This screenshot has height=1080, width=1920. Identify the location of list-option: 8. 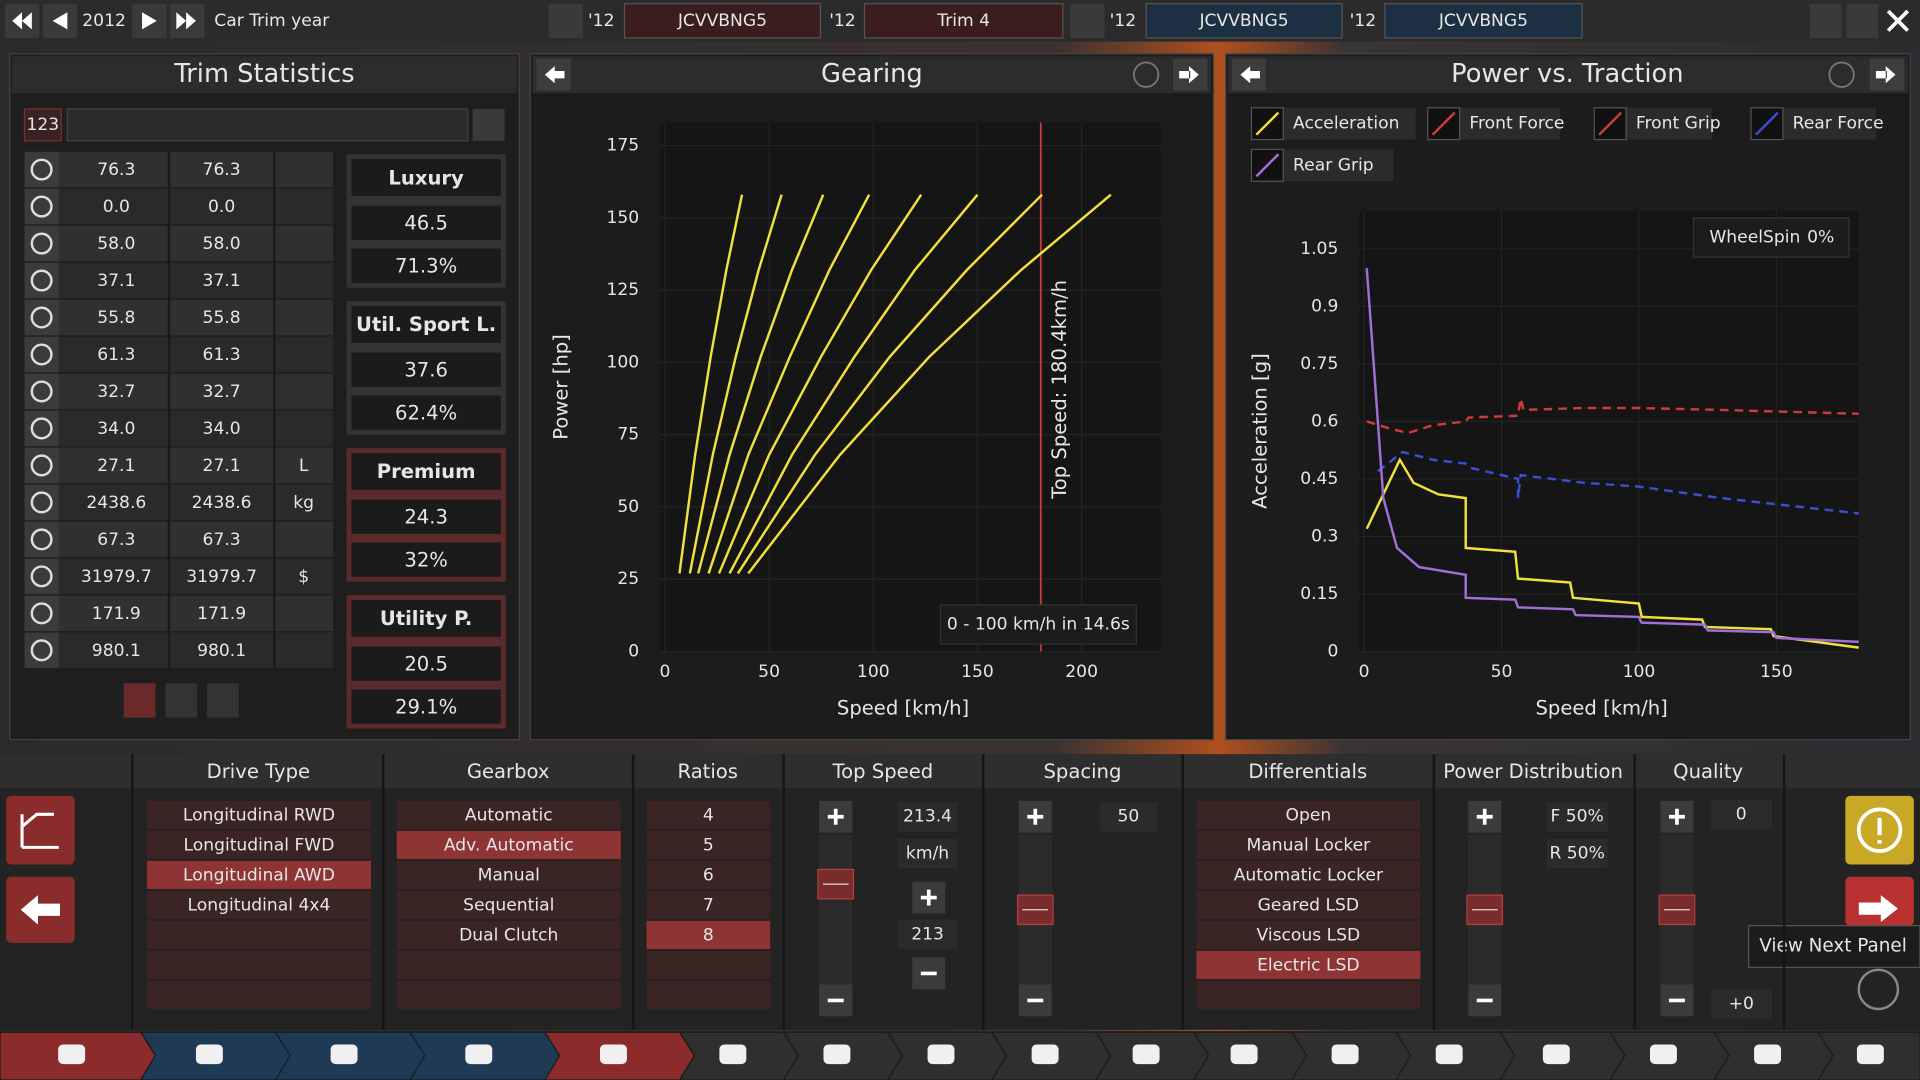
(708, 936).